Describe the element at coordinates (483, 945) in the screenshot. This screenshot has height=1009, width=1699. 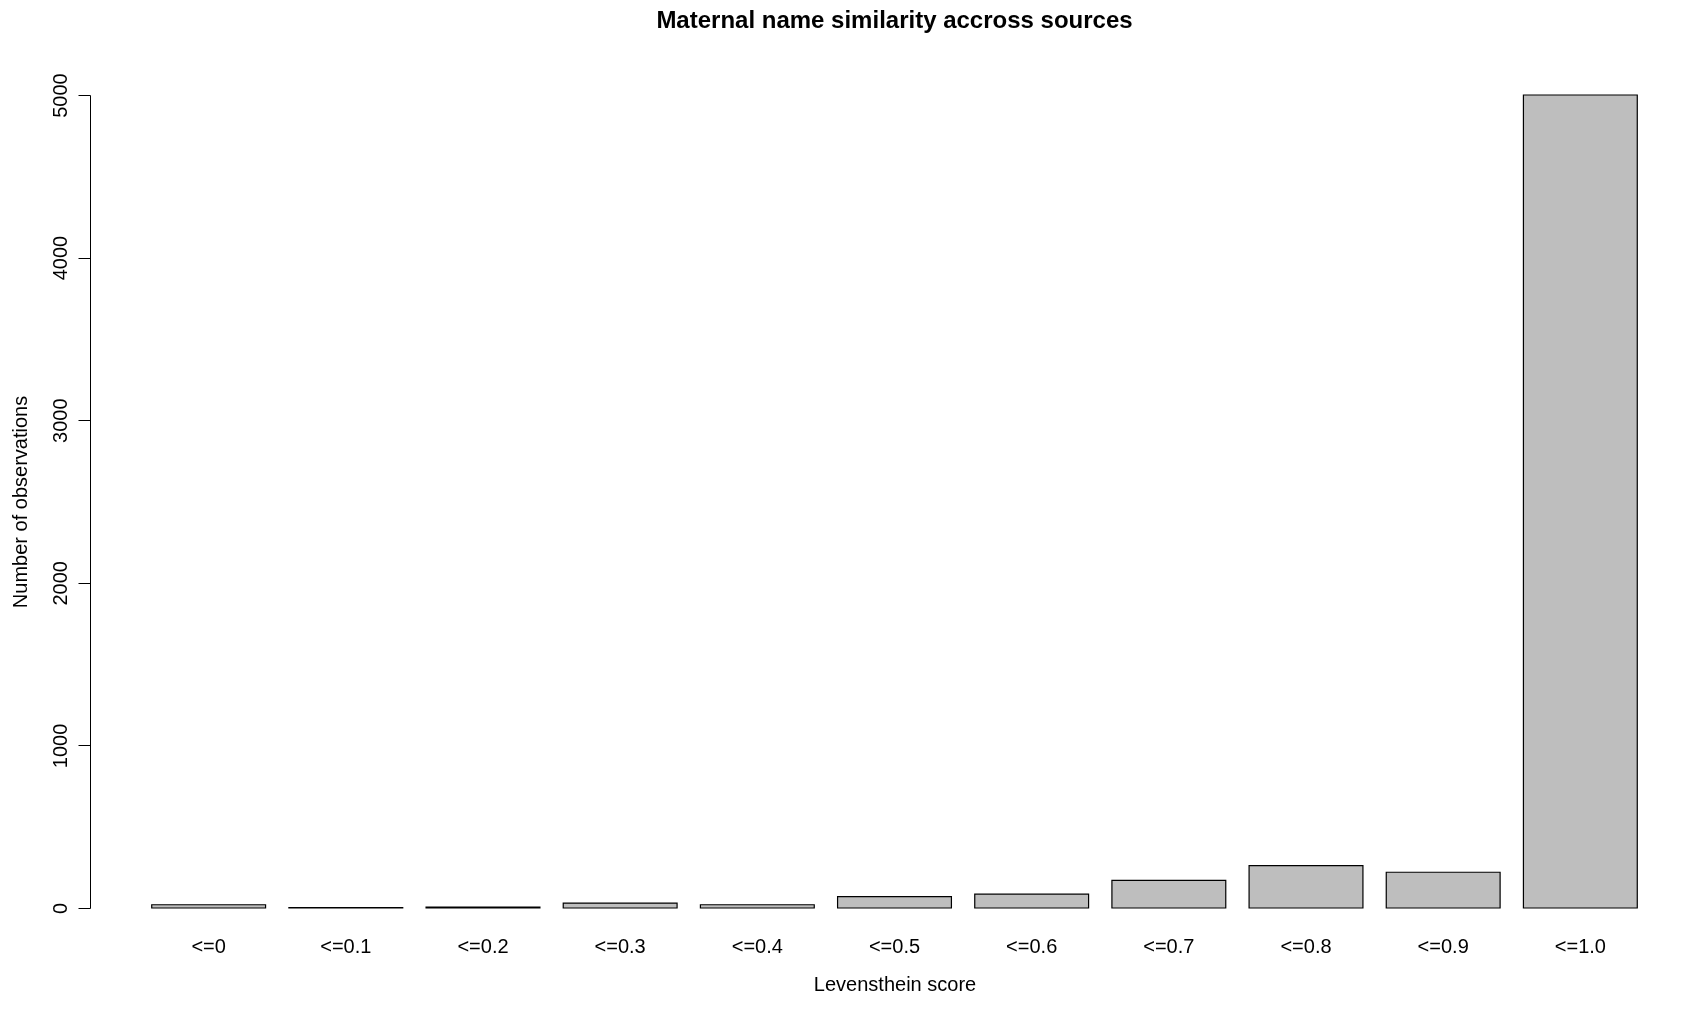
I see `x-tick-label: <=0.2` at that location.